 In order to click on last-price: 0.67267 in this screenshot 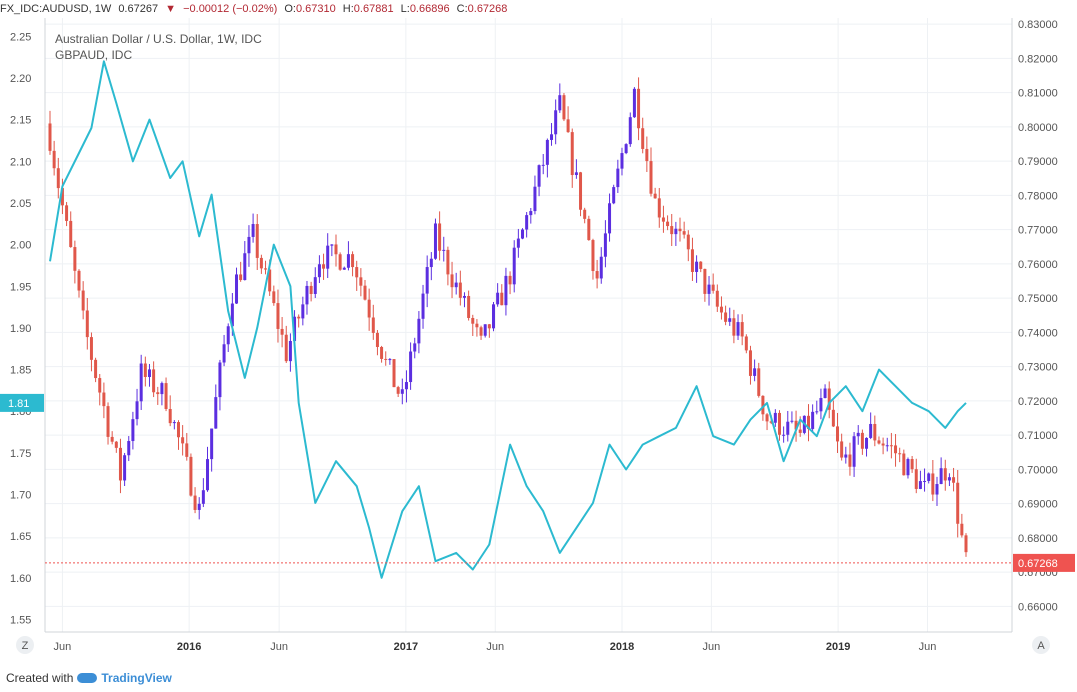, I will do `click(138, 9)`.